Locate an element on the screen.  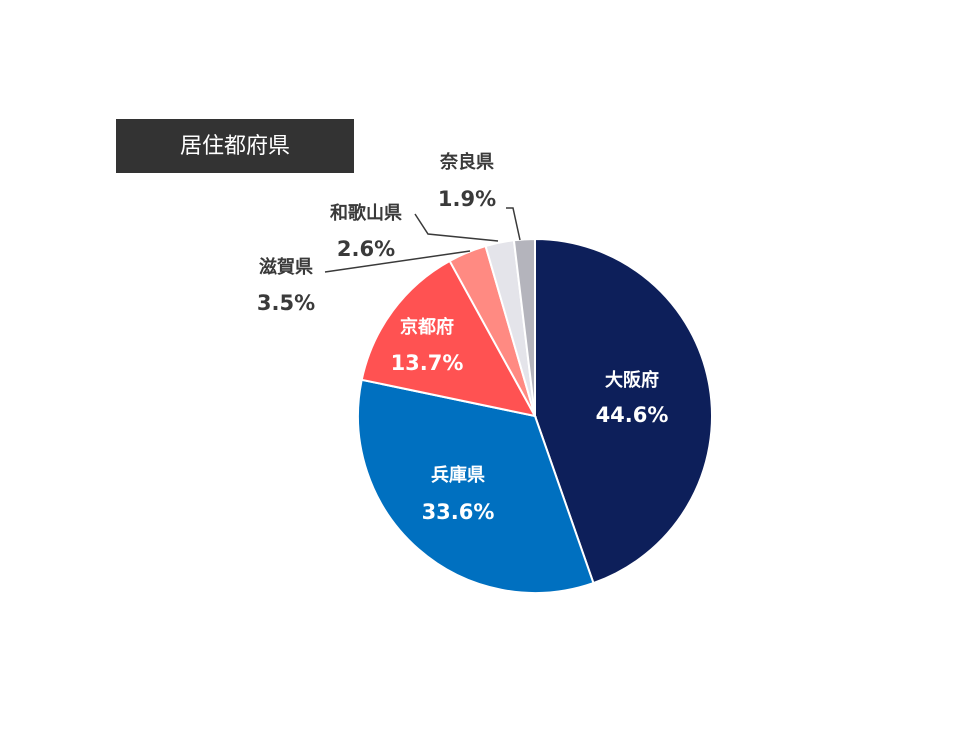
slice-label: 和歌山県 is located at coordinates (366, 213).